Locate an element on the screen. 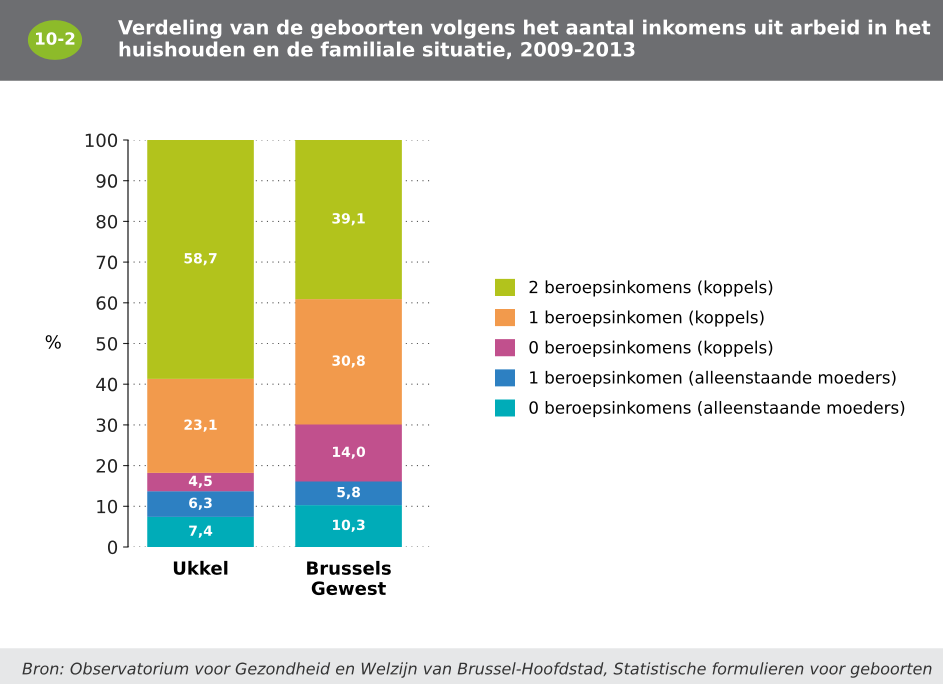  data-label: 30,8 is located at coordinates (348, 361).